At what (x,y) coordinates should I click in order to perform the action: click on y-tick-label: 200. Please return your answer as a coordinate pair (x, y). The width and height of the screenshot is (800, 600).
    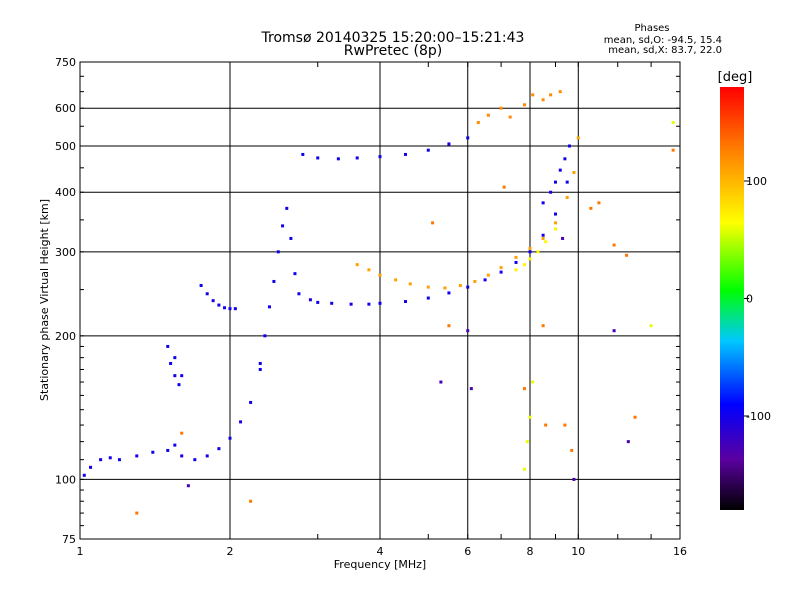
    Looking at the image, I should click on (65, 336).